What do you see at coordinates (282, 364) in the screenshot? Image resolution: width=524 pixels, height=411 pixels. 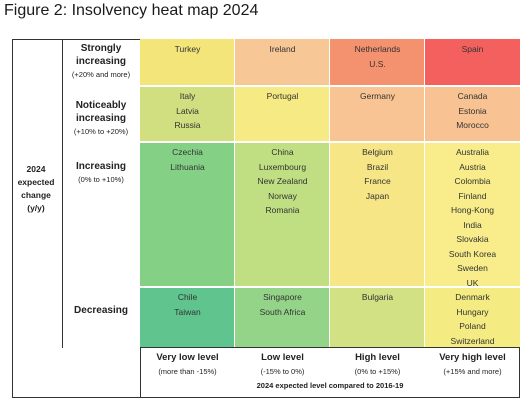 I see `column-label: Low level (-15% to 0%)` at bounding box center [282, 364].